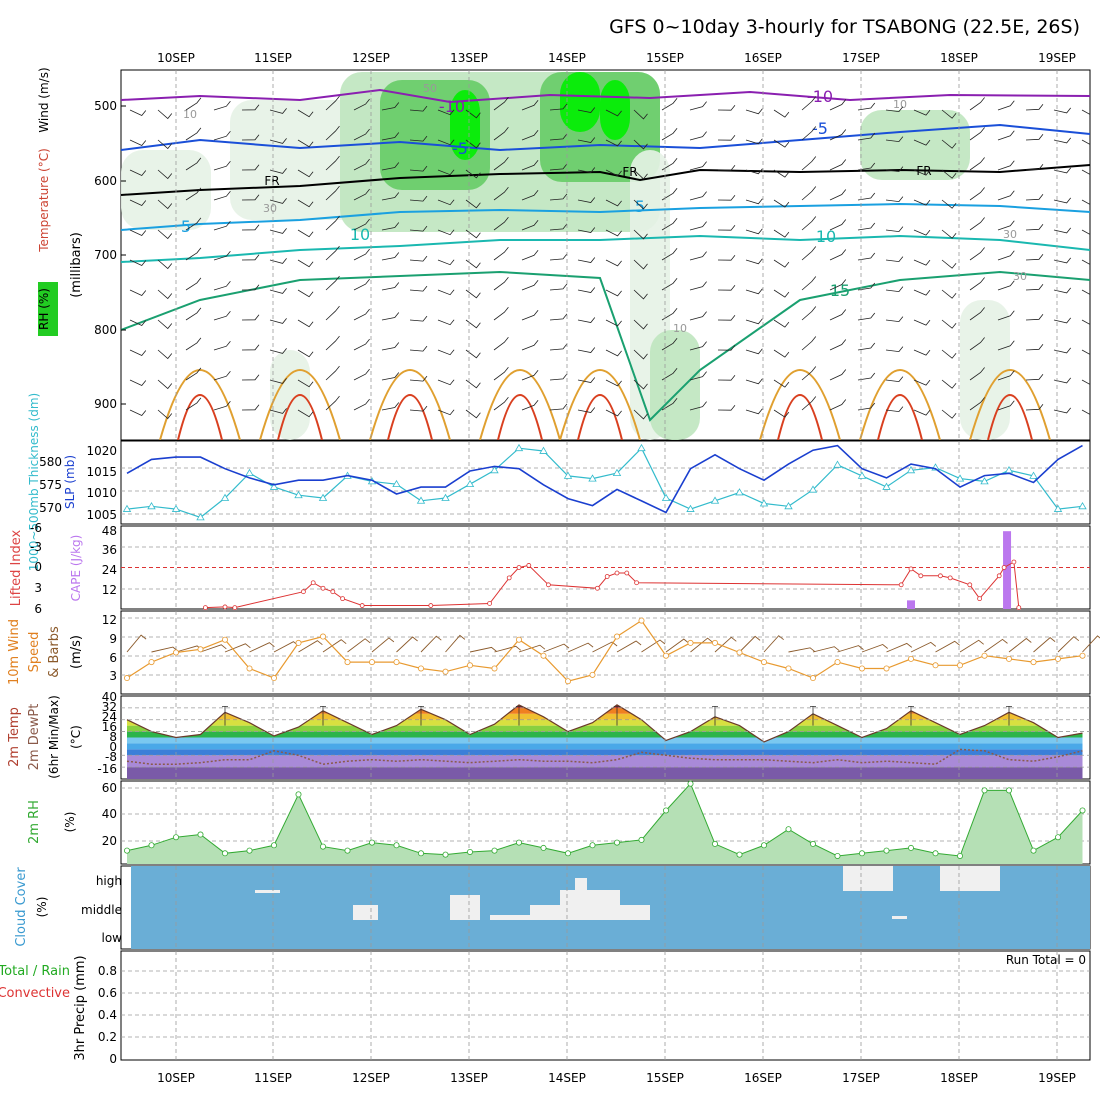 The height and width of the screenshot is (1100, 1100). I want to click on date-label-top-15sep: 15SEP, so click(665, 58).